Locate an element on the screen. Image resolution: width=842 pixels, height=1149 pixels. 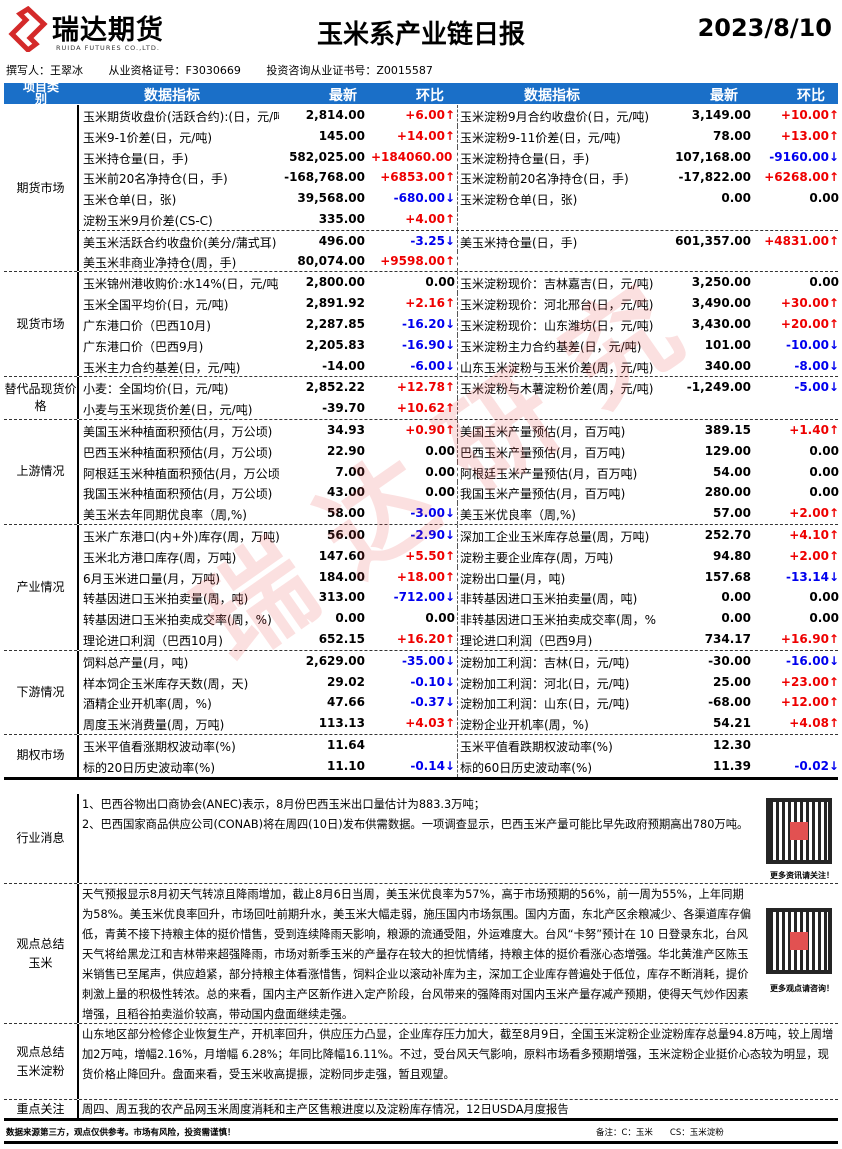
indicator-name: 淀粉加工利润：河北(日，元/吨) is located at coordinates (557, 682).